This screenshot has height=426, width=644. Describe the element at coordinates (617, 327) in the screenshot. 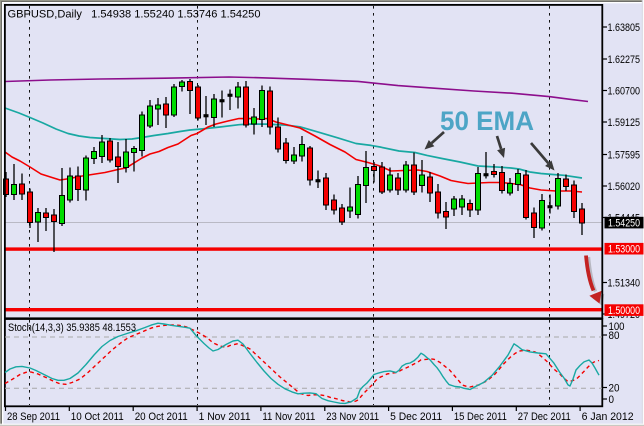

I see `svg-text: 100` at that location.